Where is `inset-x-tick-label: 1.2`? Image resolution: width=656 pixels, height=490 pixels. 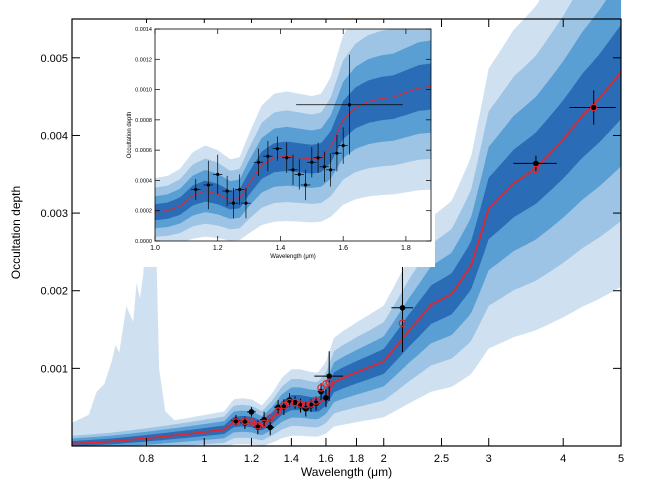 inset-x-tick-label: 1.2 is located at coordinates (218, 248).